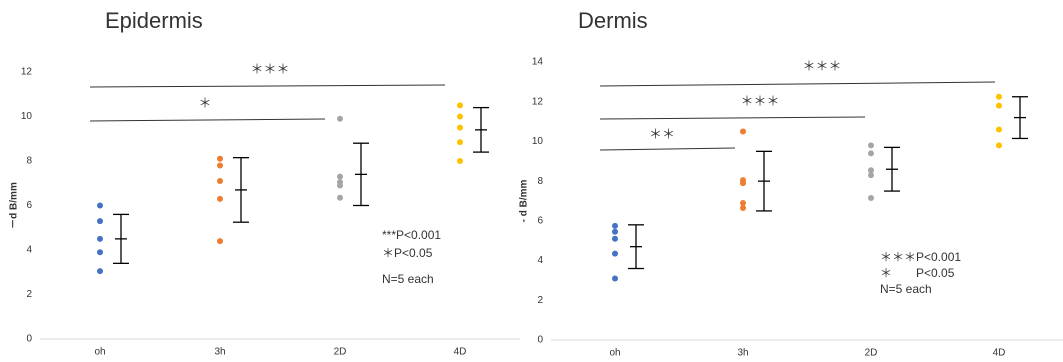 Image resolution: width=1063 pixels, height=362 pixels. Describe the element at coordinates (204, 102) in the screenshot. I see `significance-label: ＊` at that location.